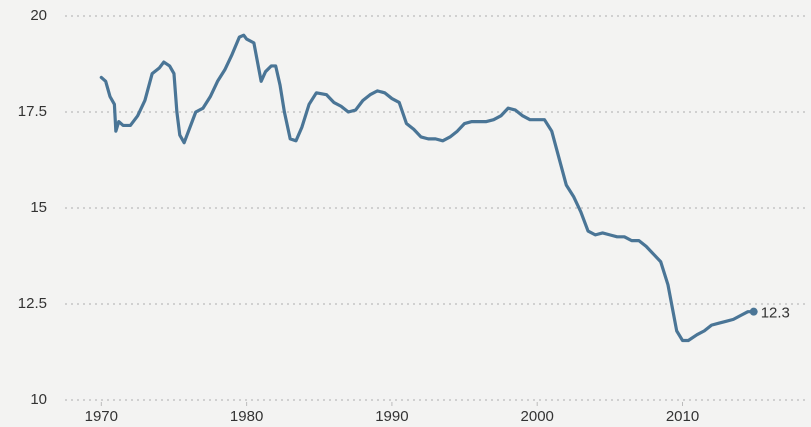  What do you see at coordinates (32, 111) in the screenshot?
I see `y-tick-label: 17.5` at bounding box center [32, 111].